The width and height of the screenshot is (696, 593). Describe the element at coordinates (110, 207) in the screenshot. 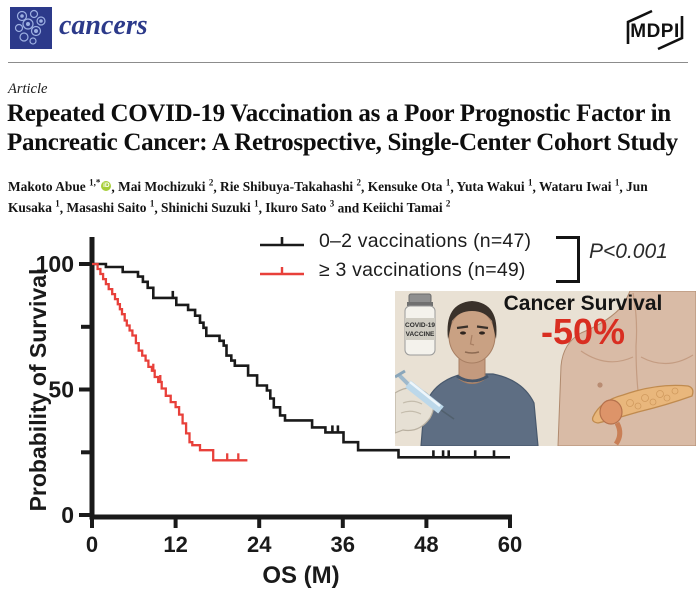

I see `author: Masashi Saito 1` at that location.